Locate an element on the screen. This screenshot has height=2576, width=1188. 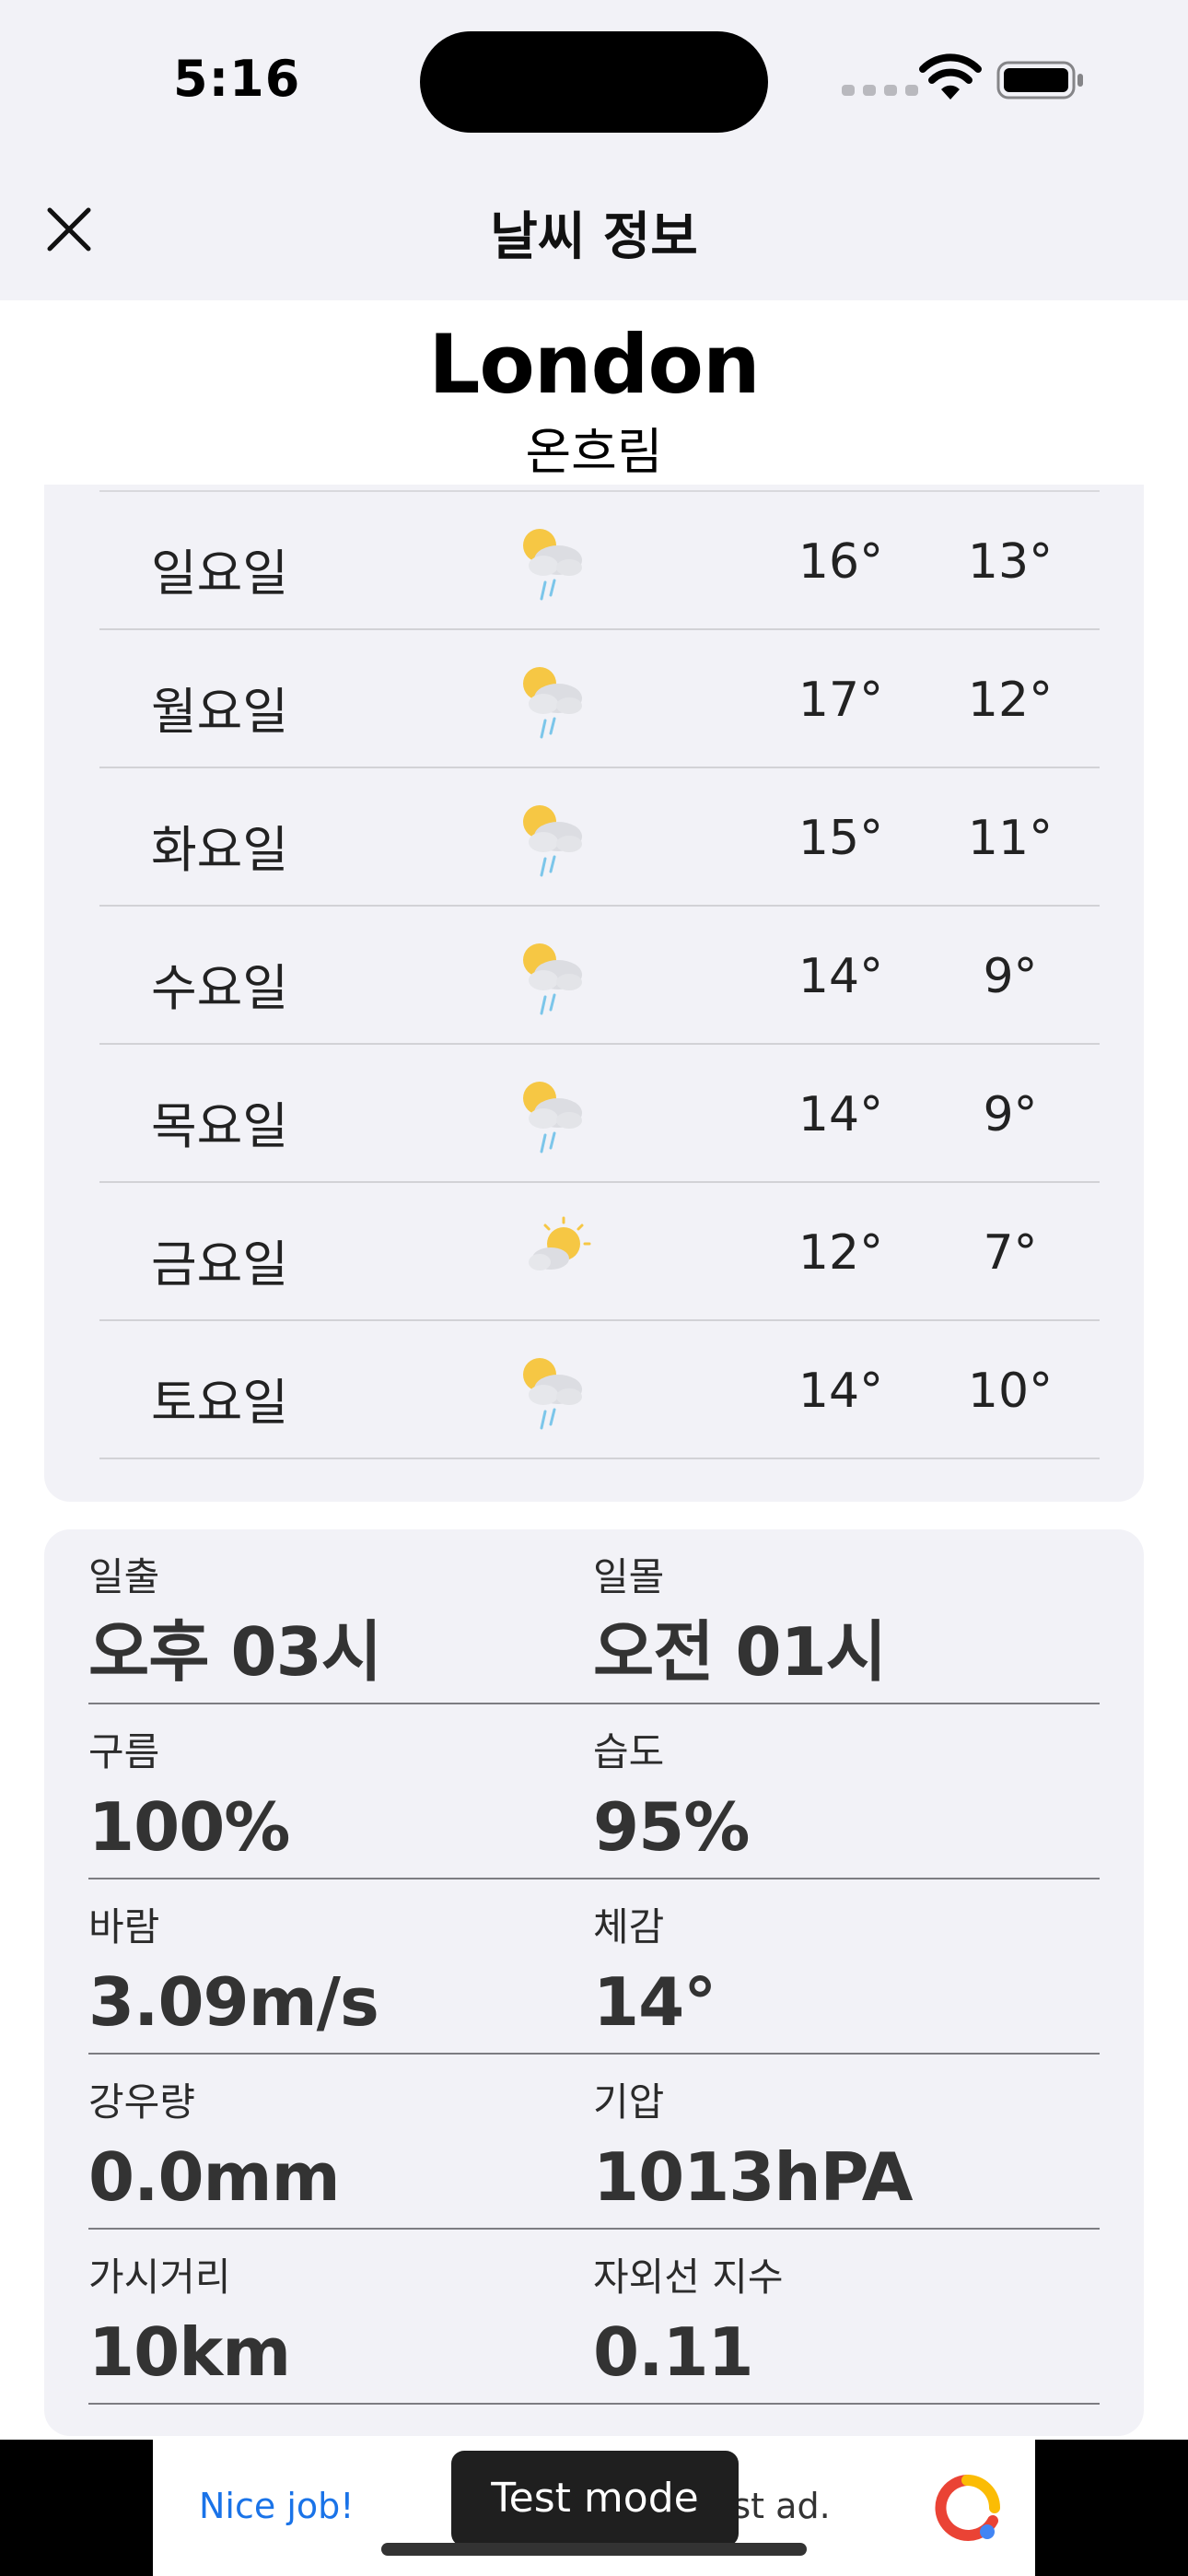
detail-sunset: 일몰 오전 01시 is located at coordinates (740, 1623).